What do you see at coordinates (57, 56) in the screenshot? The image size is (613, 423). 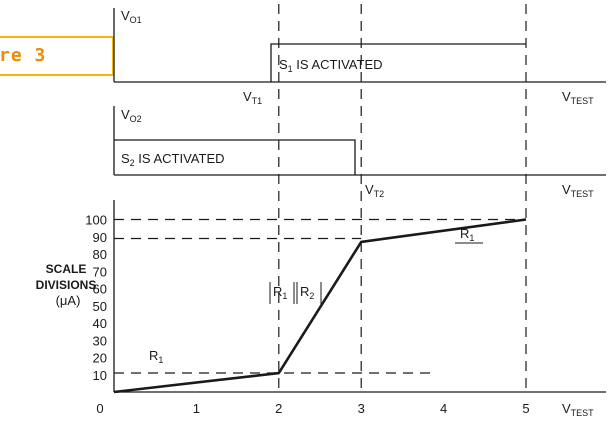 I see `figure-label-box: re 3` at bounding box center [57, 56].